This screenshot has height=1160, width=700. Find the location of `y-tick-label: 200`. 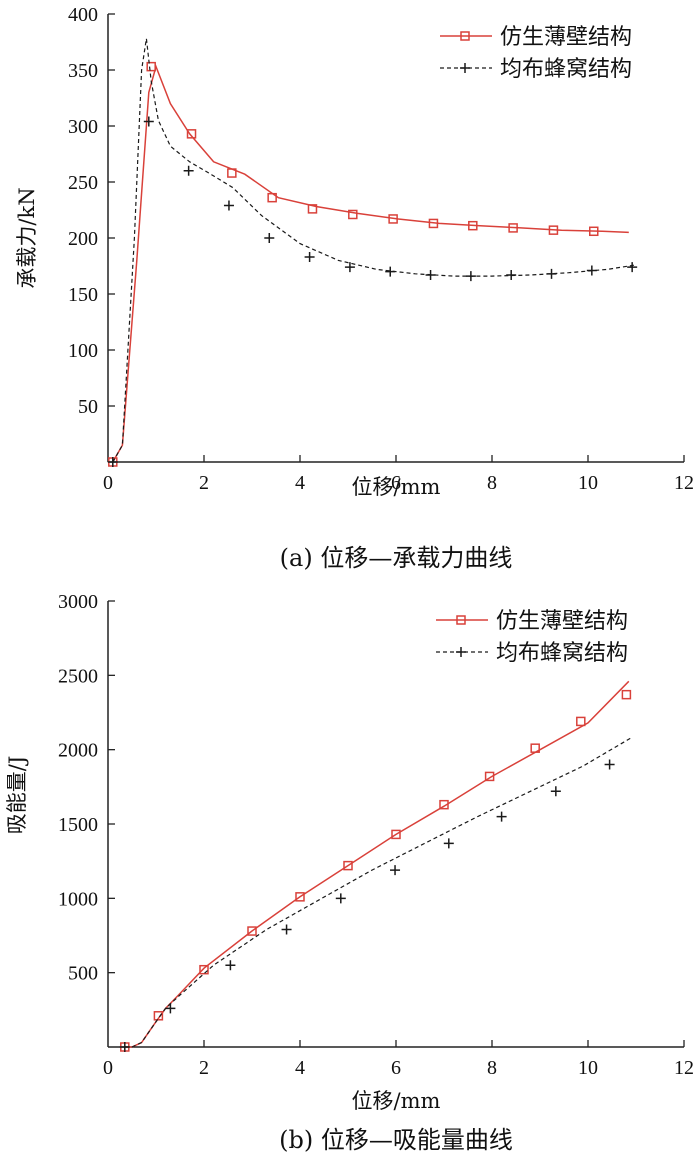

y-tick-label: 200 is located at coordinates (83, 239).